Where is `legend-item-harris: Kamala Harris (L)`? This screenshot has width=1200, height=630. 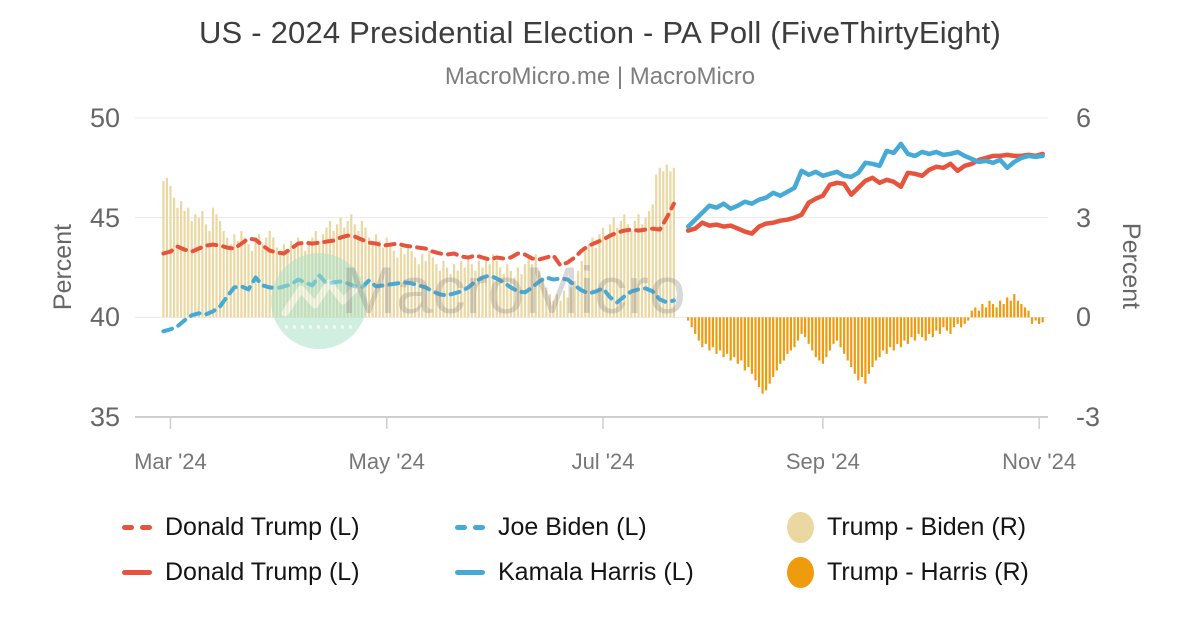 legend-item-harris: Kamala Harris (L) is located at coordinates (574, 572).